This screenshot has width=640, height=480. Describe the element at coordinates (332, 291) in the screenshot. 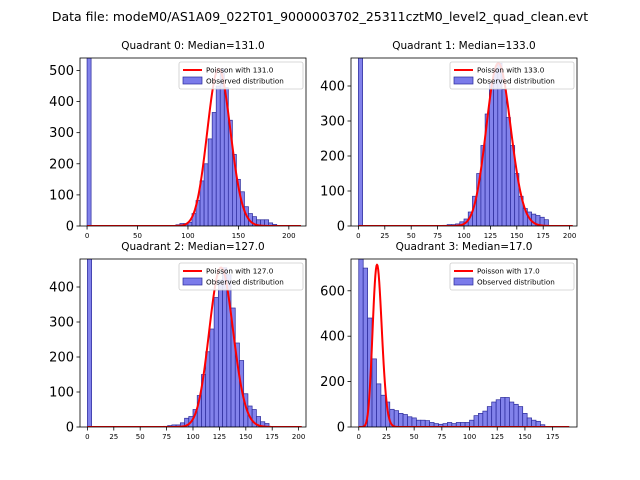

I see `y-tick-label: 600` at that location.